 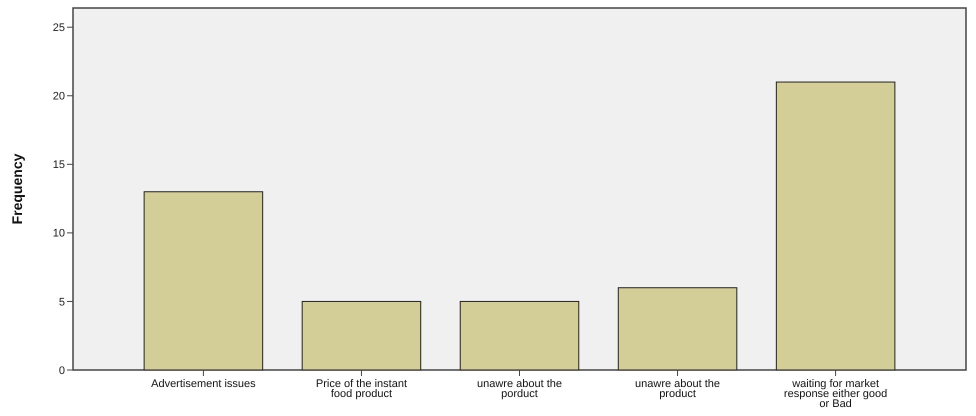 What do you see at coordinates (61, 302) in the screenshot?
I see `y-tick-label: 5` at bounding box center [61, 302].